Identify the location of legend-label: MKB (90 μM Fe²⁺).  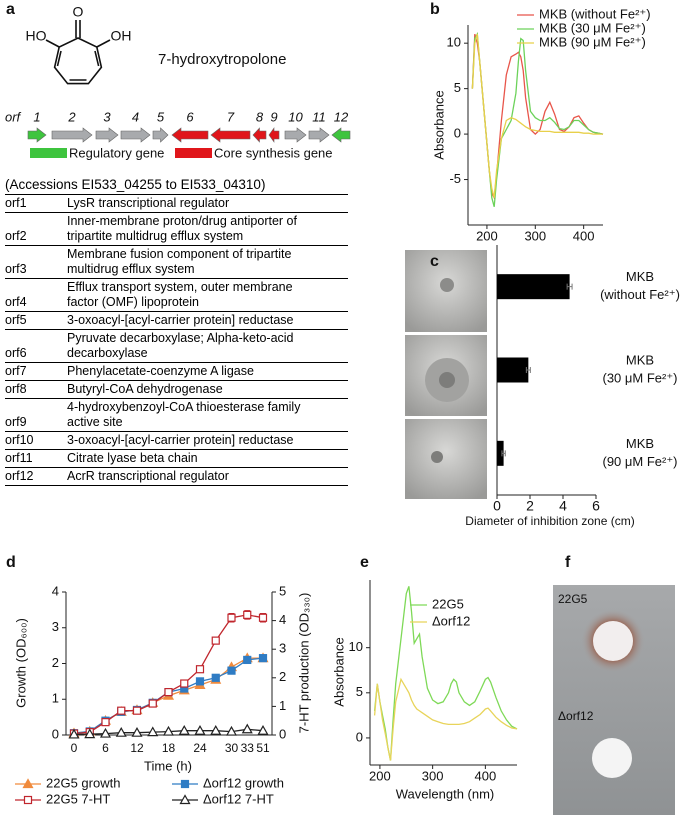
(592, 41).